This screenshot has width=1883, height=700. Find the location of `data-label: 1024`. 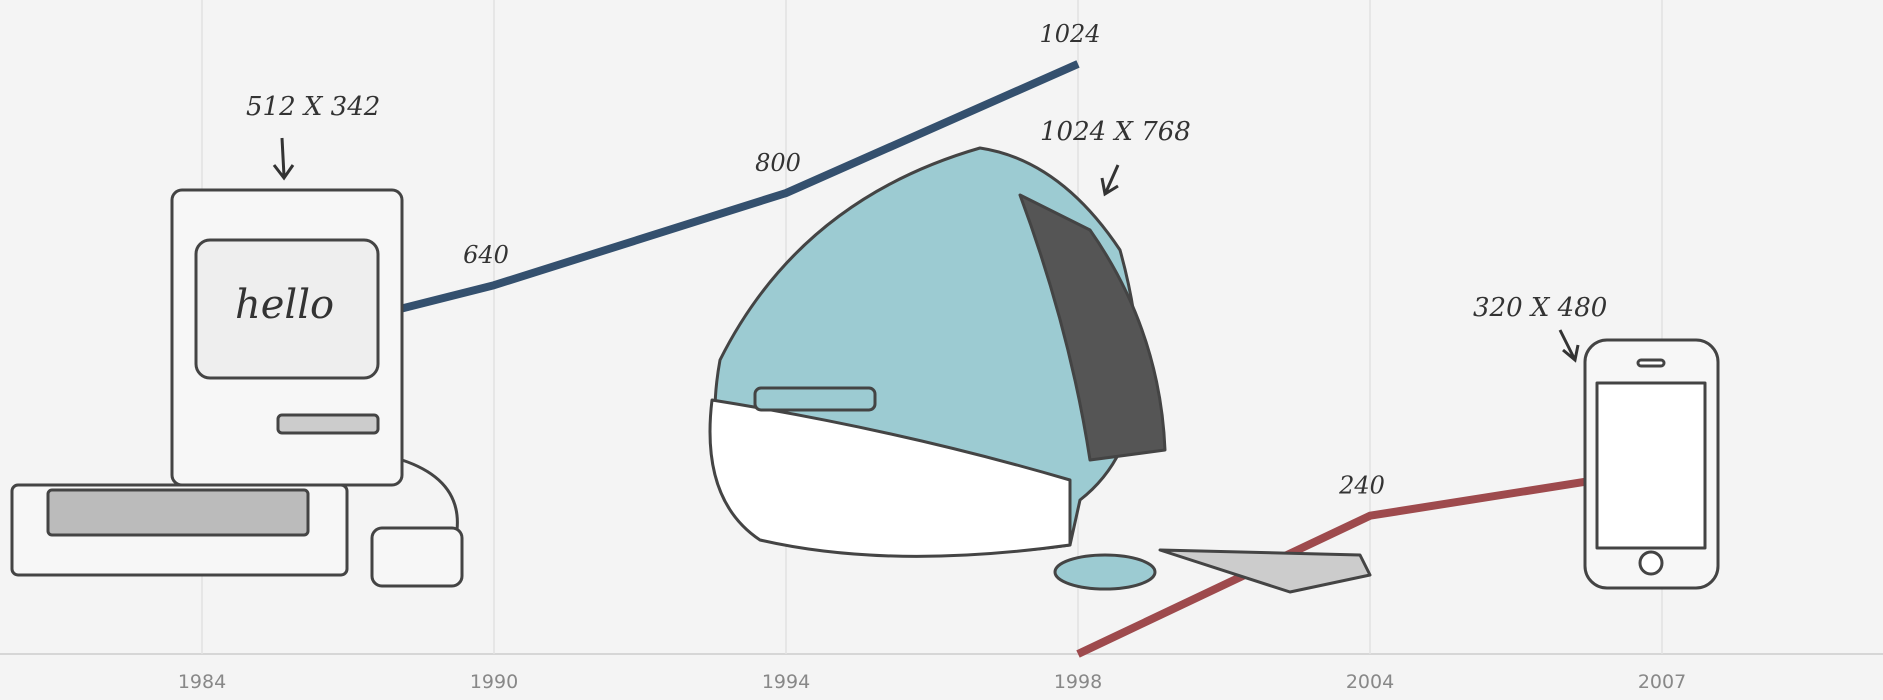

data-label: 1024 is located at coordinates (1069, 34).